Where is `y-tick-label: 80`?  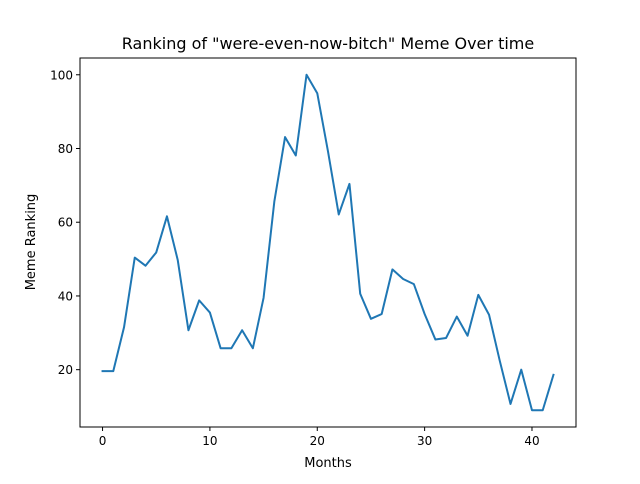
y-tick-label: 80 is located at coordinates (65, 149).